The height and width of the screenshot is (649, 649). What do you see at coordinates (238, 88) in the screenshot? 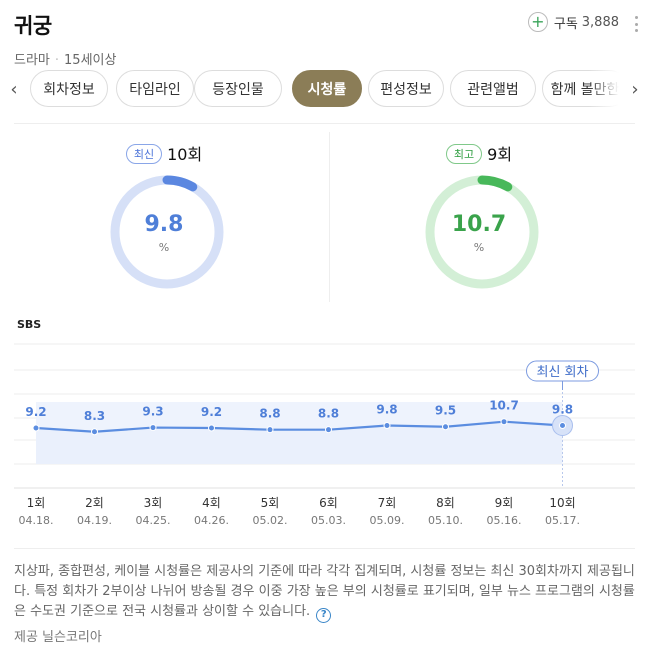
I see `tab-2: 등장인물` at bounding box center [238, 88].